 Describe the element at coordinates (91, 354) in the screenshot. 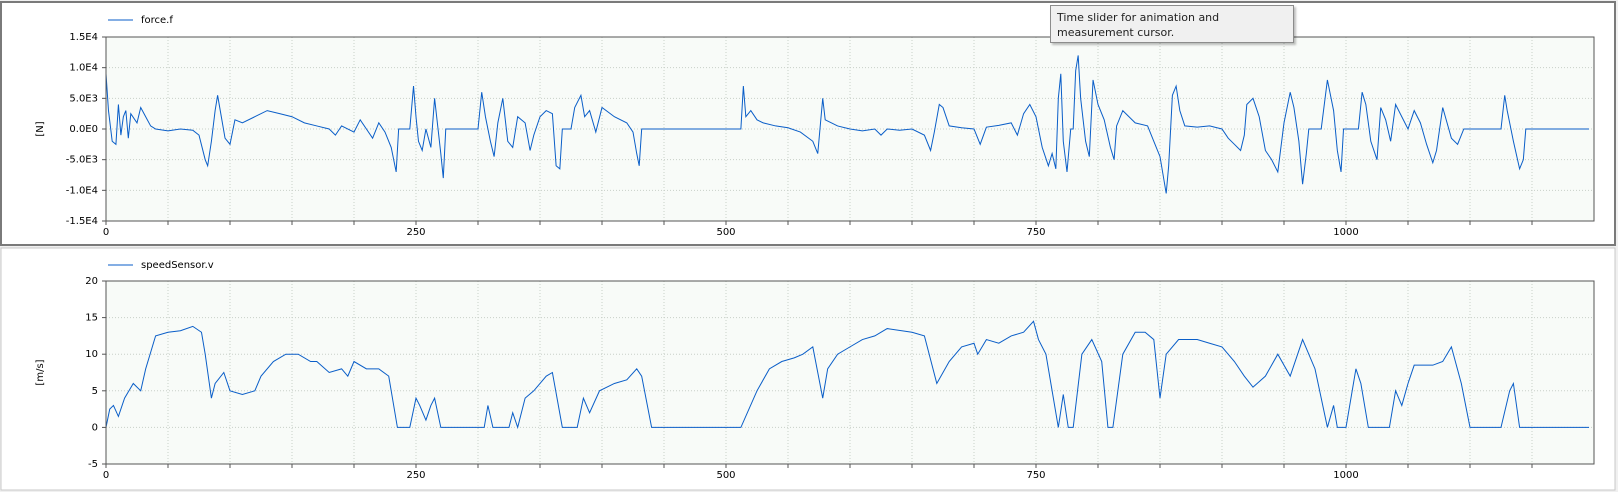

I see `y-tick-label: 10` at that location.